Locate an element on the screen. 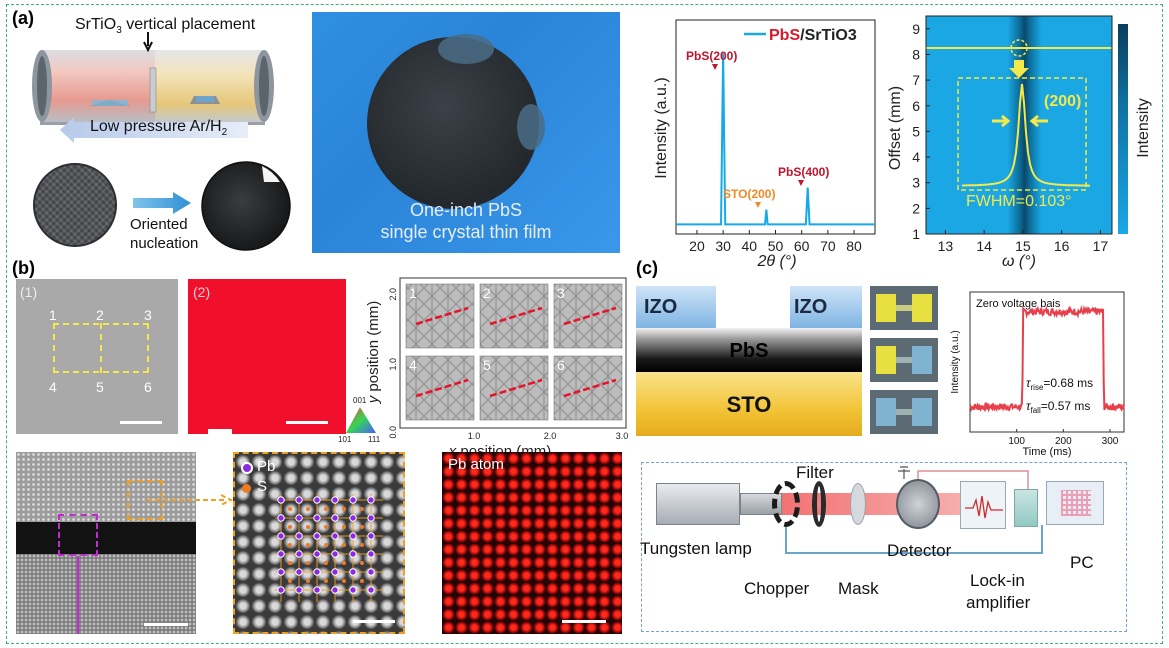 The width and height of the screenshot is (1169, 648). zoom-link-arrow-icon is located at coordinates (190, 500).